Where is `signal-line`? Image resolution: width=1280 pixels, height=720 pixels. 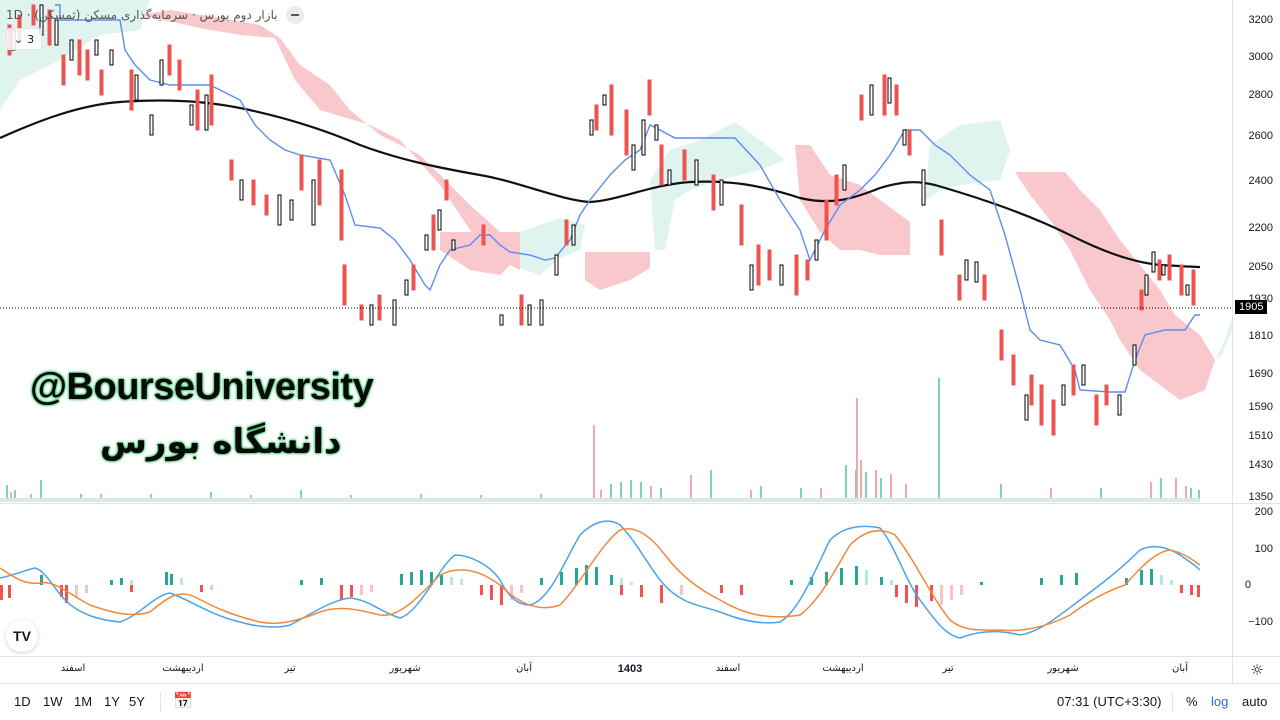 signal-line is located at coordinates (600, 580).